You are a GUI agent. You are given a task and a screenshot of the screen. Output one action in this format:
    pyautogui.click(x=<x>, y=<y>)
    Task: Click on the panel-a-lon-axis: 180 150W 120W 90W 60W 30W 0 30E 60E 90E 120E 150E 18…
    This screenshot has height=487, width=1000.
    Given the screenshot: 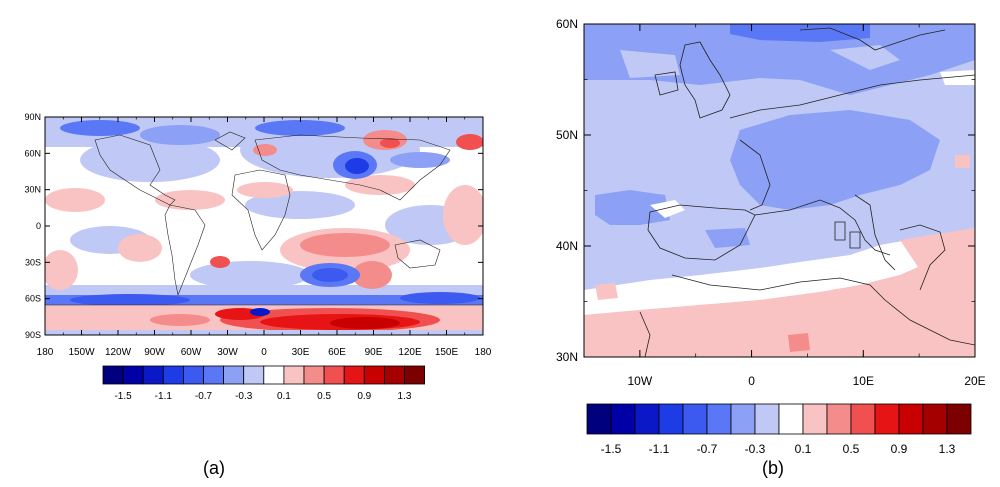 What is the action you would take?
    pyautogui.click(x=264, y=352)
    